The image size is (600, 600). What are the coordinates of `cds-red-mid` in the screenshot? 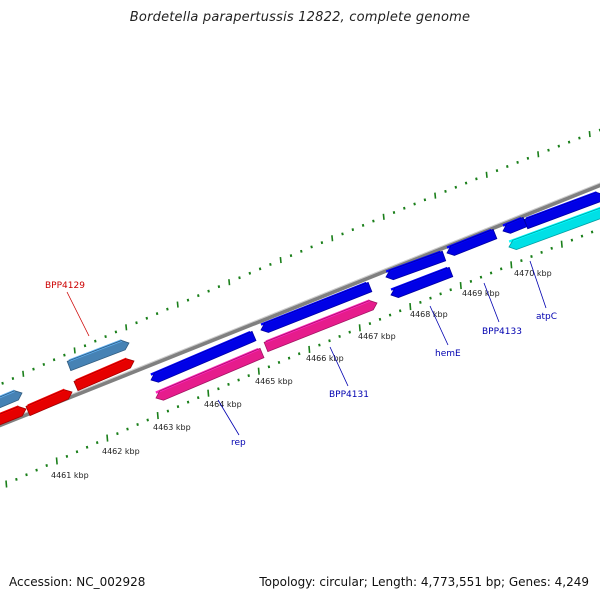 It's located at (49, 402).